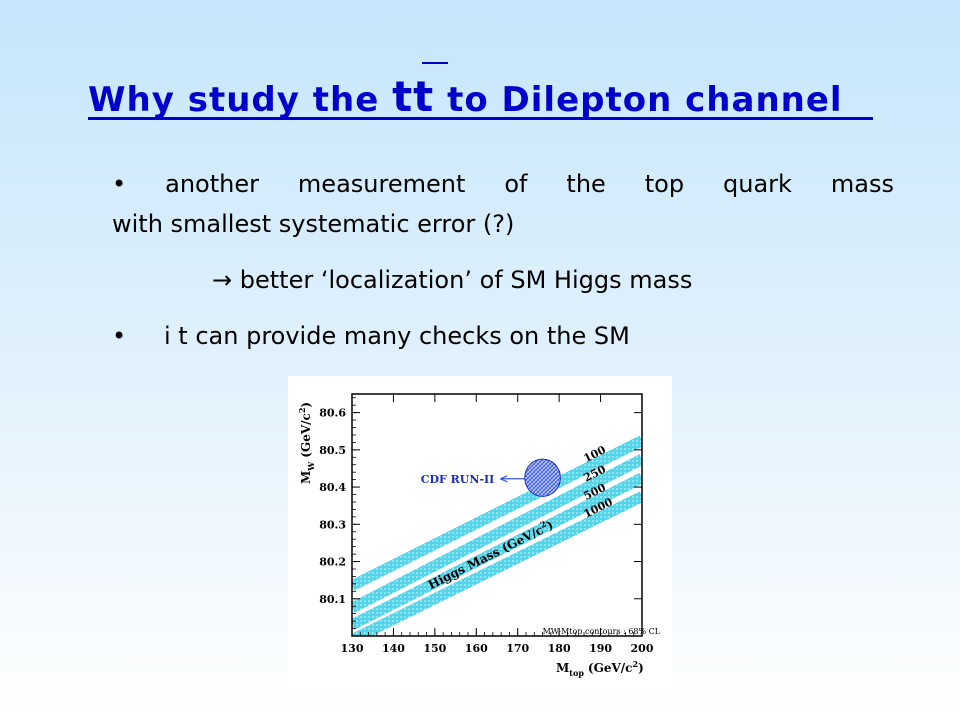  What do you see at coordinates (212, 184) in the screenshot?
I see `bullet-1-word: another` at bounding box center [212, 184].